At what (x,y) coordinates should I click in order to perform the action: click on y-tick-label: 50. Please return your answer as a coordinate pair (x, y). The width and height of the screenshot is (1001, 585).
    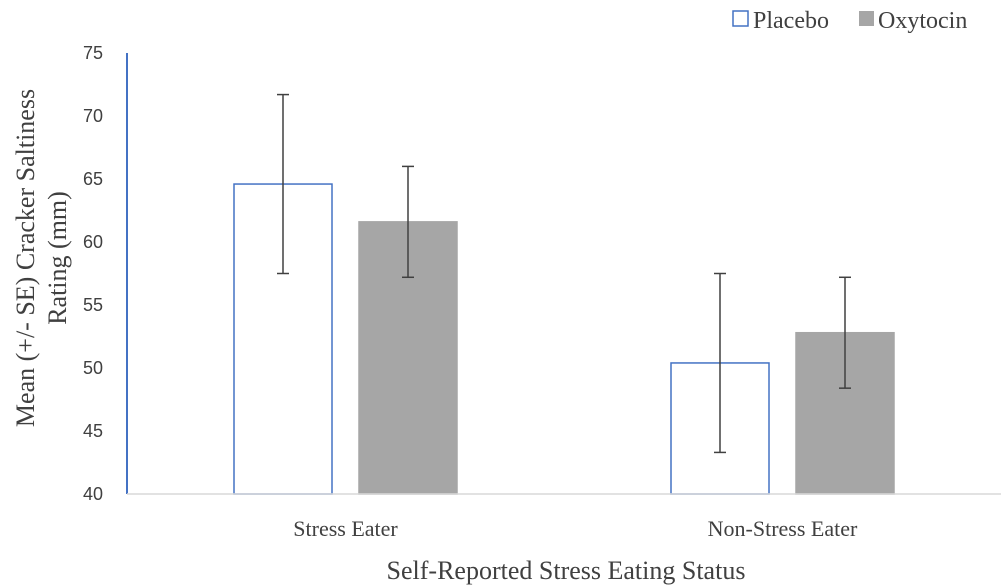
    Looking at the image, I should click on (93, 368).